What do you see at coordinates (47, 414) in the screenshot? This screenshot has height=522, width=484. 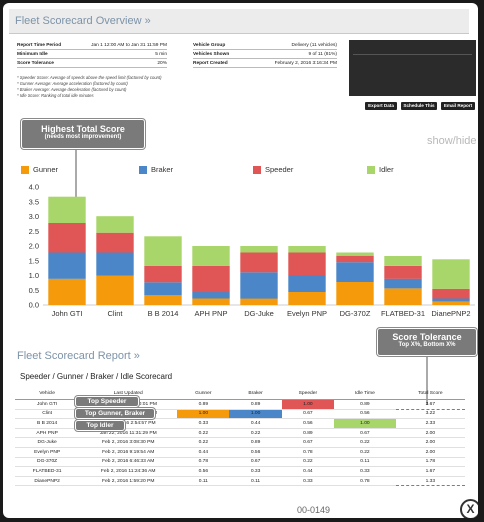 I see `cell-vehicle: Clint` at bounding box center [47, 414].